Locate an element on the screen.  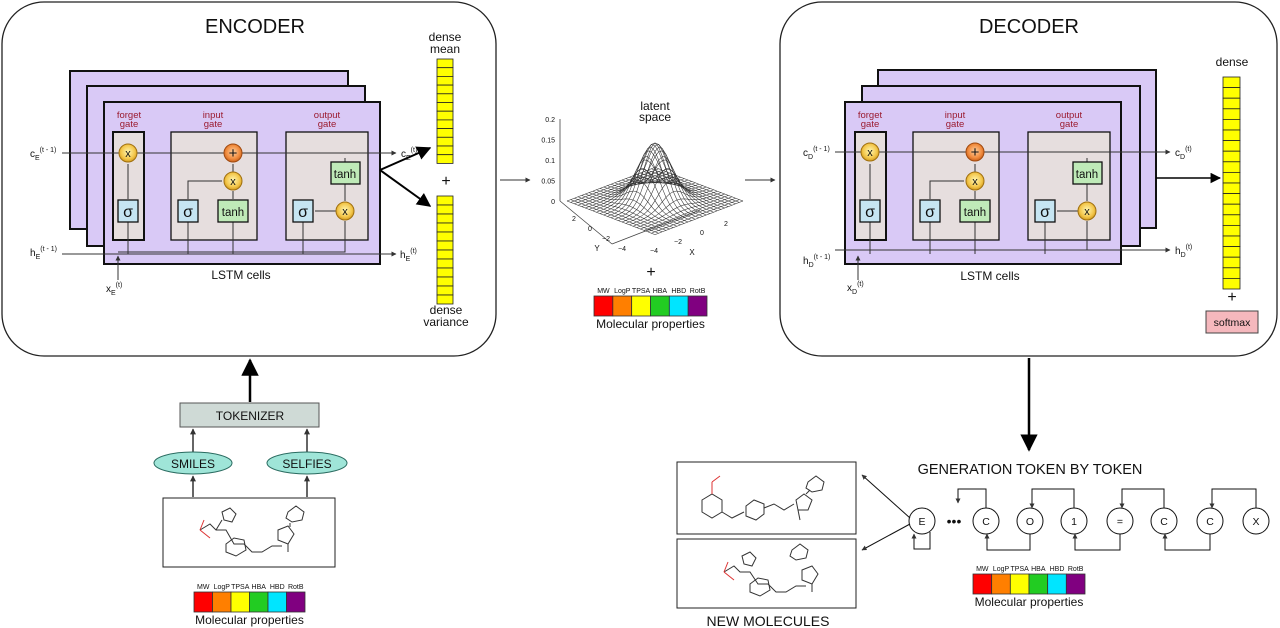
token-label: X is located at coordinates (1255, 522).